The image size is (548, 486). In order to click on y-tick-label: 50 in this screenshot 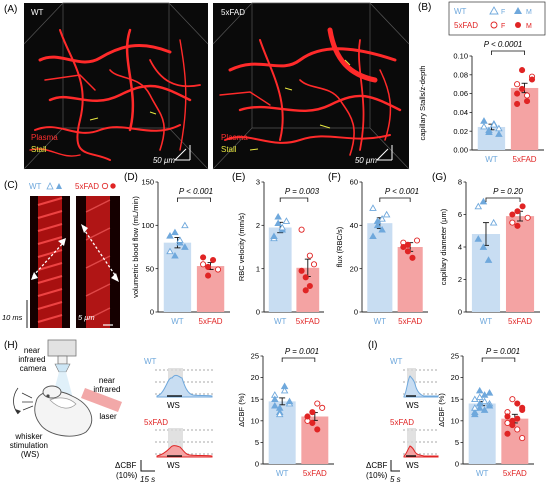, I will do `click(150, 268)`.